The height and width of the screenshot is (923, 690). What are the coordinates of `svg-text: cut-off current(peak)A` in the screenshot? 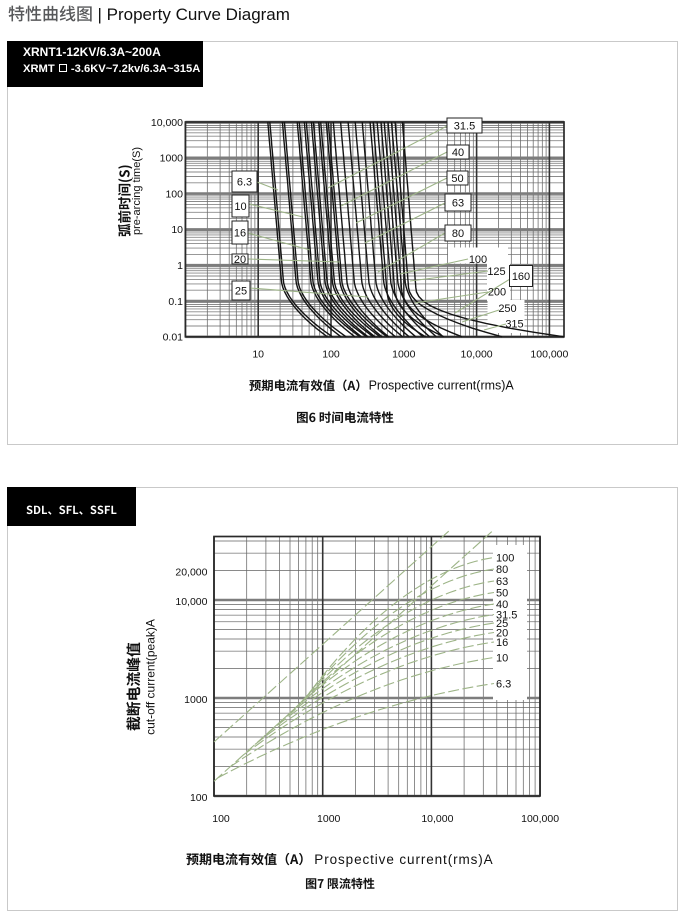 It's located at (151, 677).